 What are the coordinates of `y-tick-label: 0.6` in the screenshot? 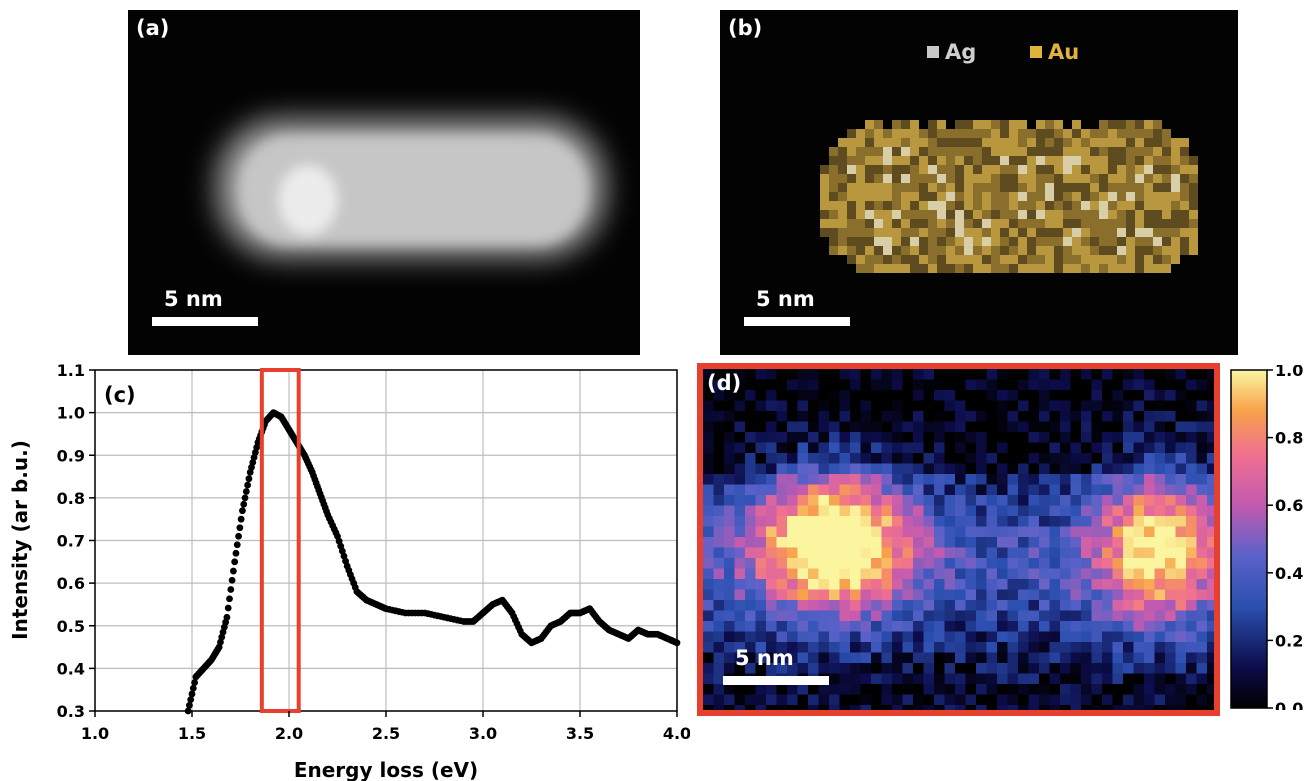 It's located at (71, 583).